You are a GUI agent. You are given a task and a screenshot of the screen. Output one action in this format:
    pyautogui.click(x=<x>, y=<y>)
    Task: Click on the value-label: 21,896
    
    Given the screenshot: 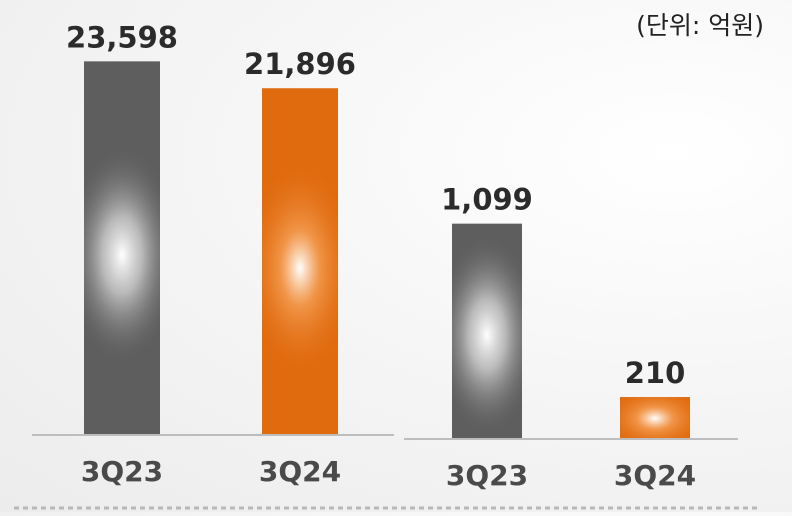 What is the action you would take?
    pyautogui.click(x=300, y=64)
    